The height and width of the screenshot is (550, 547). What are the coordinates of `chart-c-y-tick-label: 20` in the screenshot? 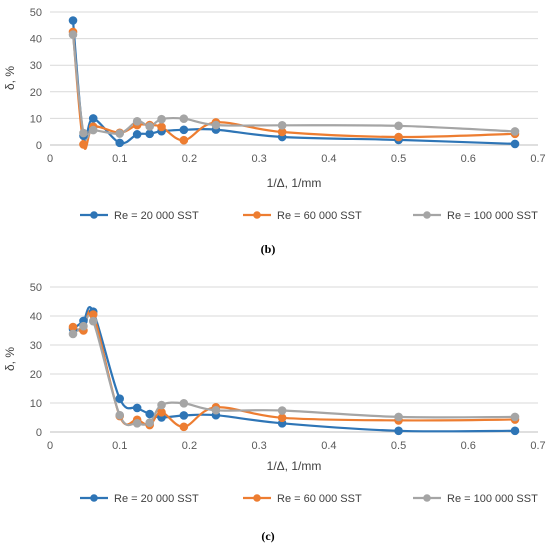 It's located at (36, 375).